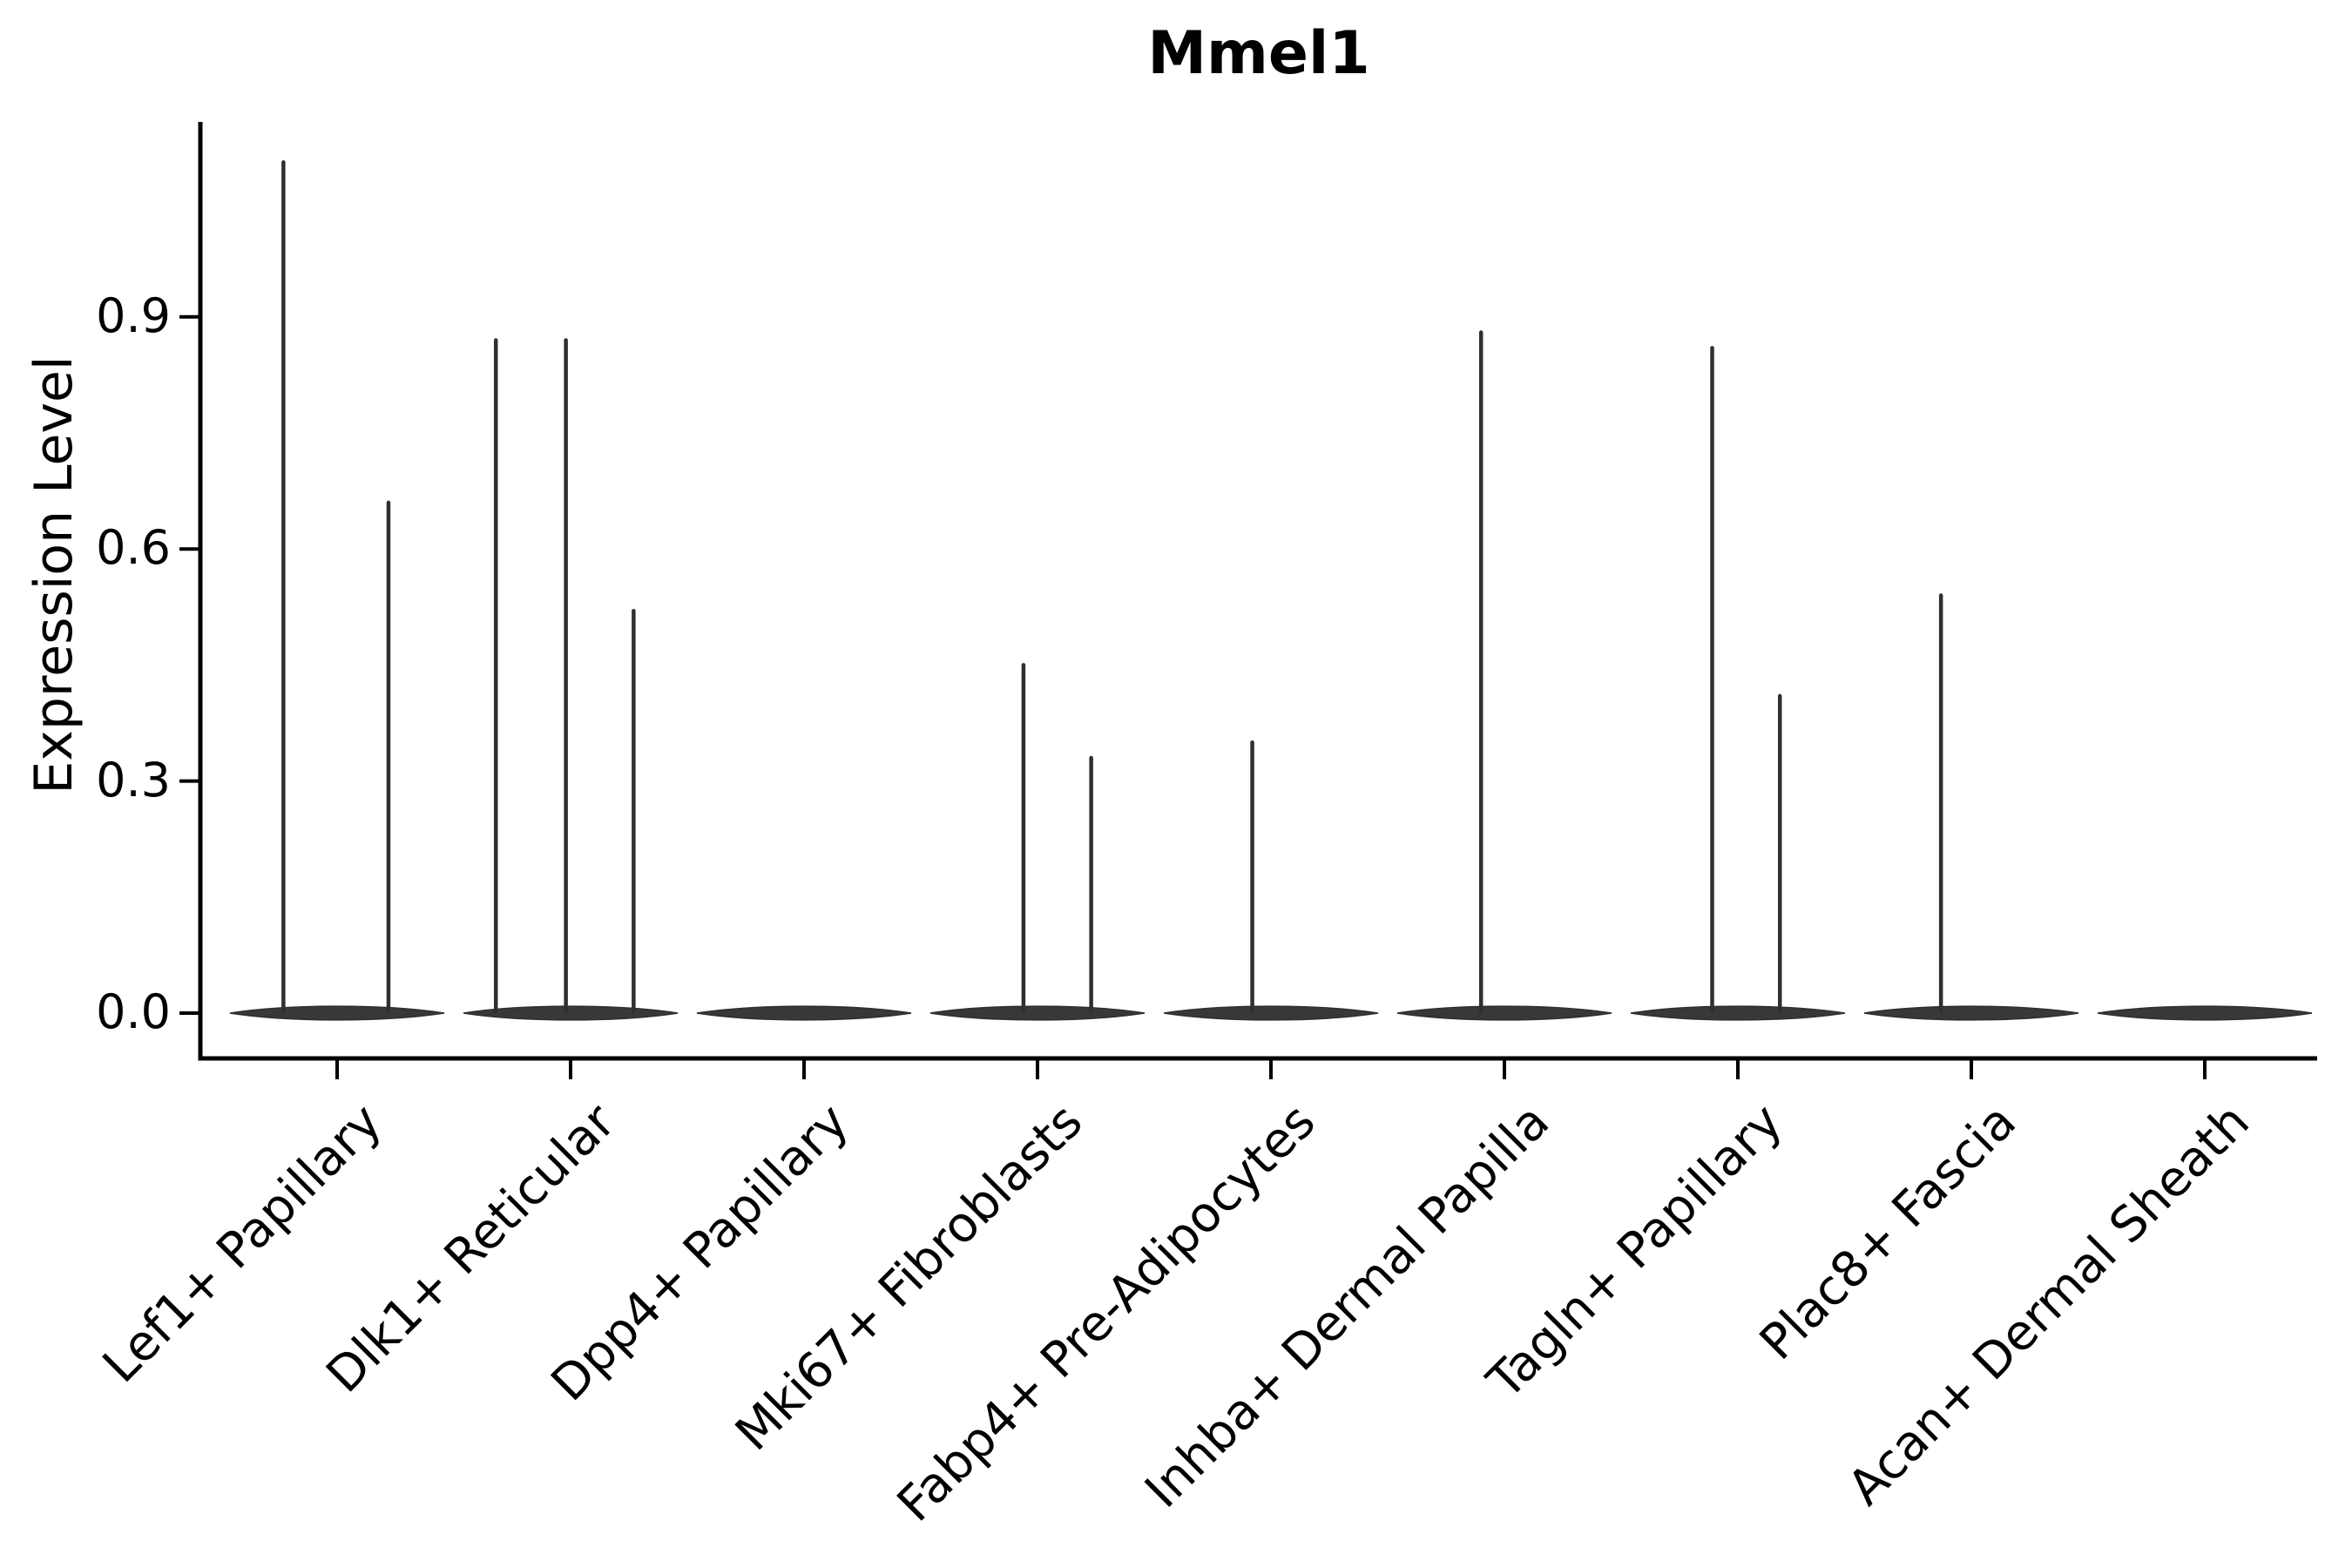  Describe the element at coordinates (134, 316) in the screenshot. I see `y-tick-label: 0.9` at that location.